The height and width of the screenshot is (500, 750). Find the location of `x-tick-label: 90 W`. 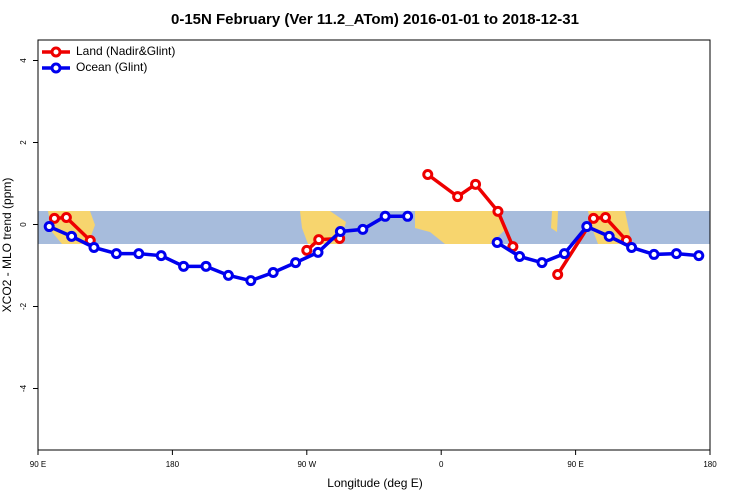

x-tick-label: 90 W is located at coordinates (306, 464).